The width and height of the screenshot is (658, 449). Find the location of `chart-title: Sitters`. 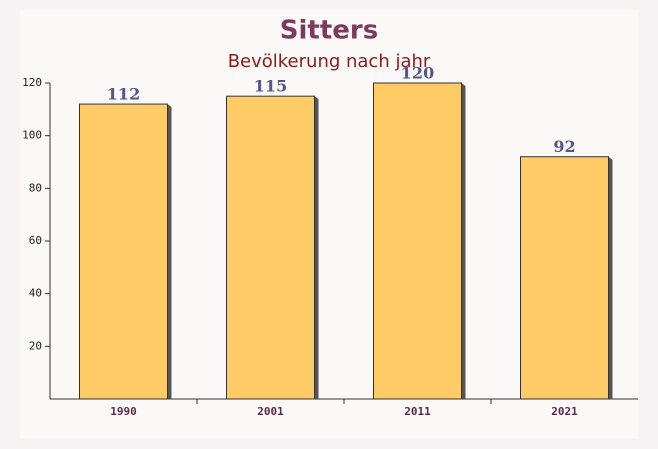

chart-title: Sitters is located at coordinates (329, 31).